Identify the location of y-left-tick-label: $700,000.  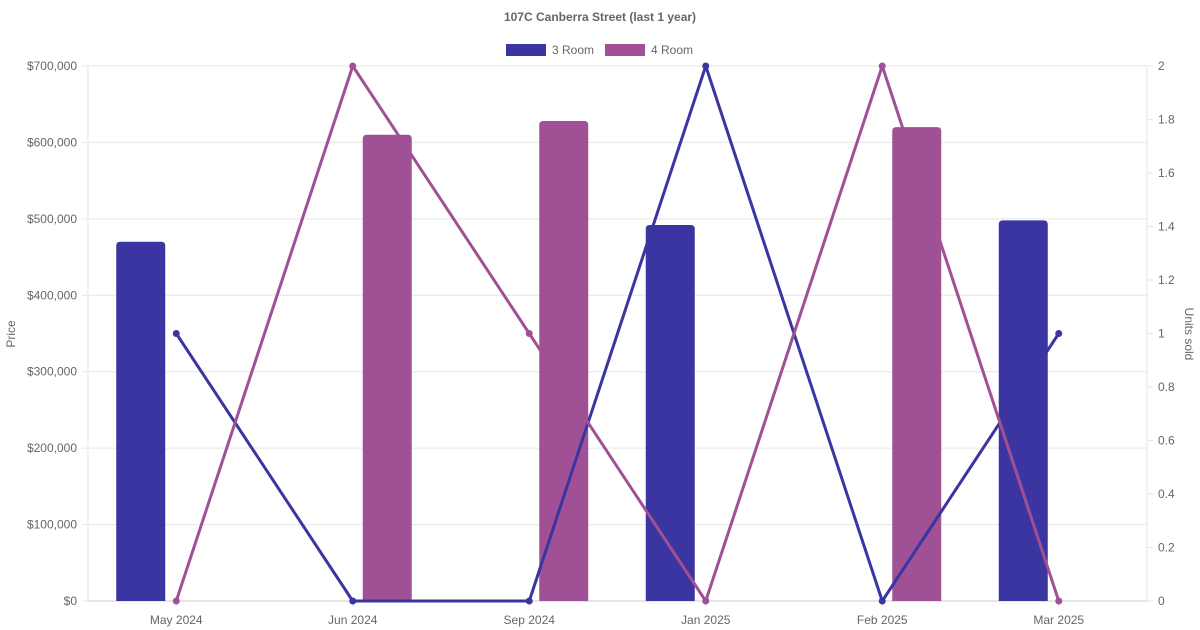
(52, 66).